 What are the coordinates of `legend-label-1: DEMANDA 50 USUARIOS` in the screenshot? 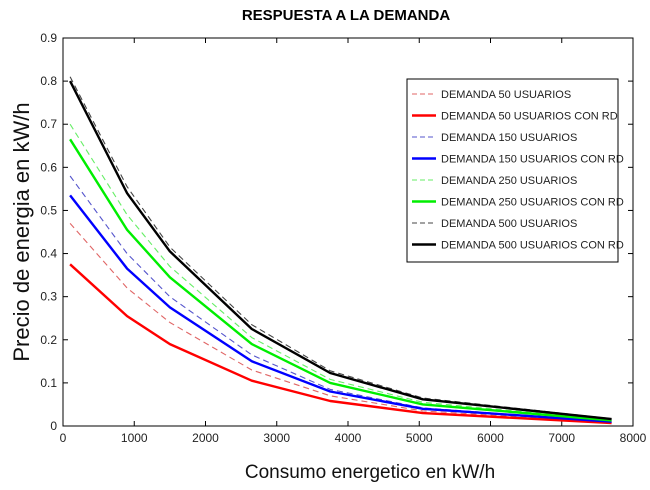 It's located at (506, 95).